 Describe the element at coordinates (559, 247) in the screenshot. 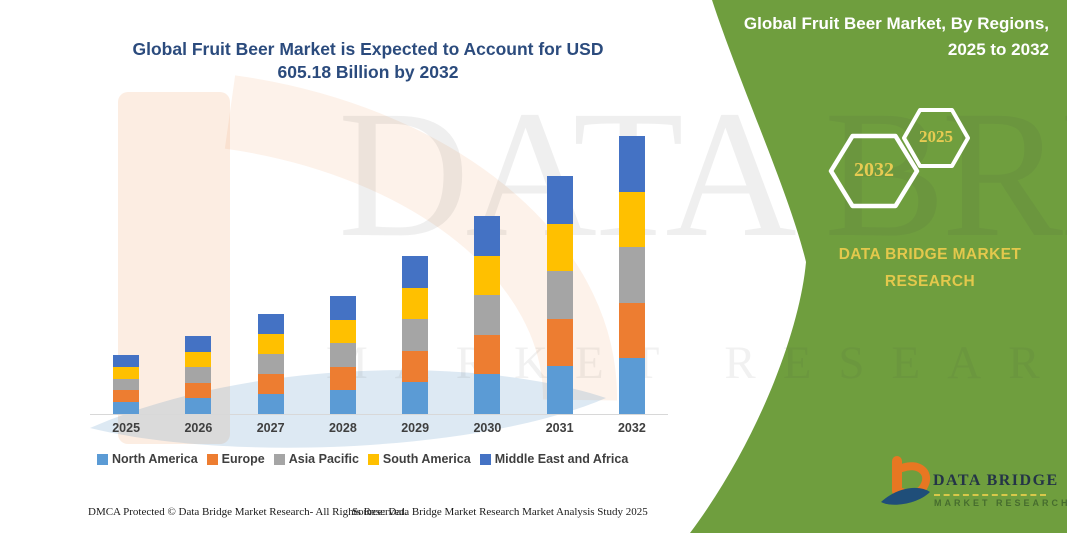

I see `bar-segment-2031-south-america` at that location.